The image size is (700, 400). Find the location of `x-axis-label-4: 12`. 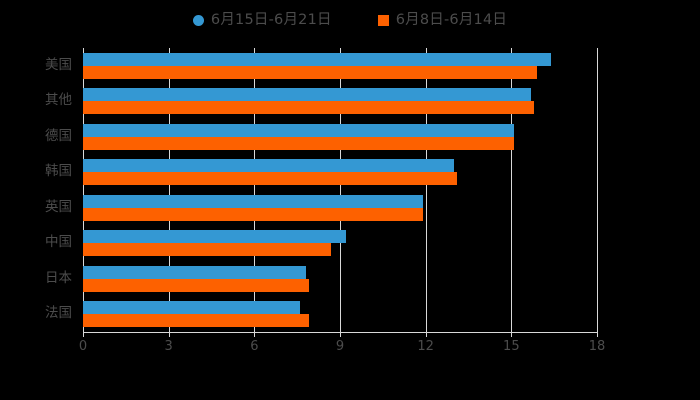

x-axis-label-4: 12 is located at coordinates (425, 346).